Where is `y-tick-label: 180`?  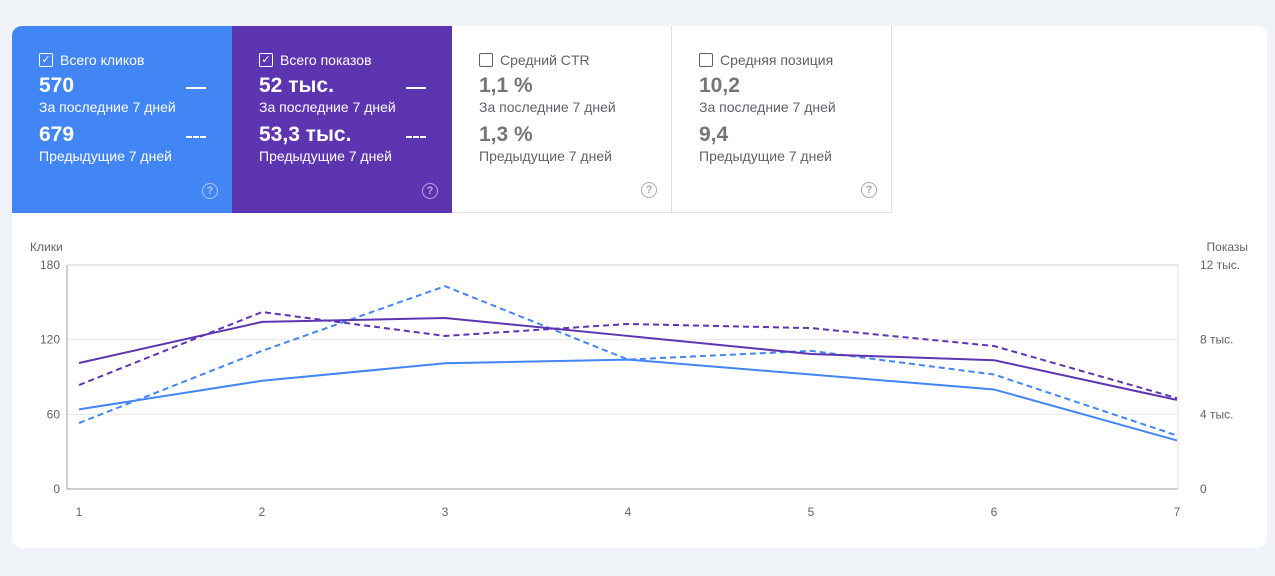
y-tick-label: 180 is located at coordinates (50, 265).